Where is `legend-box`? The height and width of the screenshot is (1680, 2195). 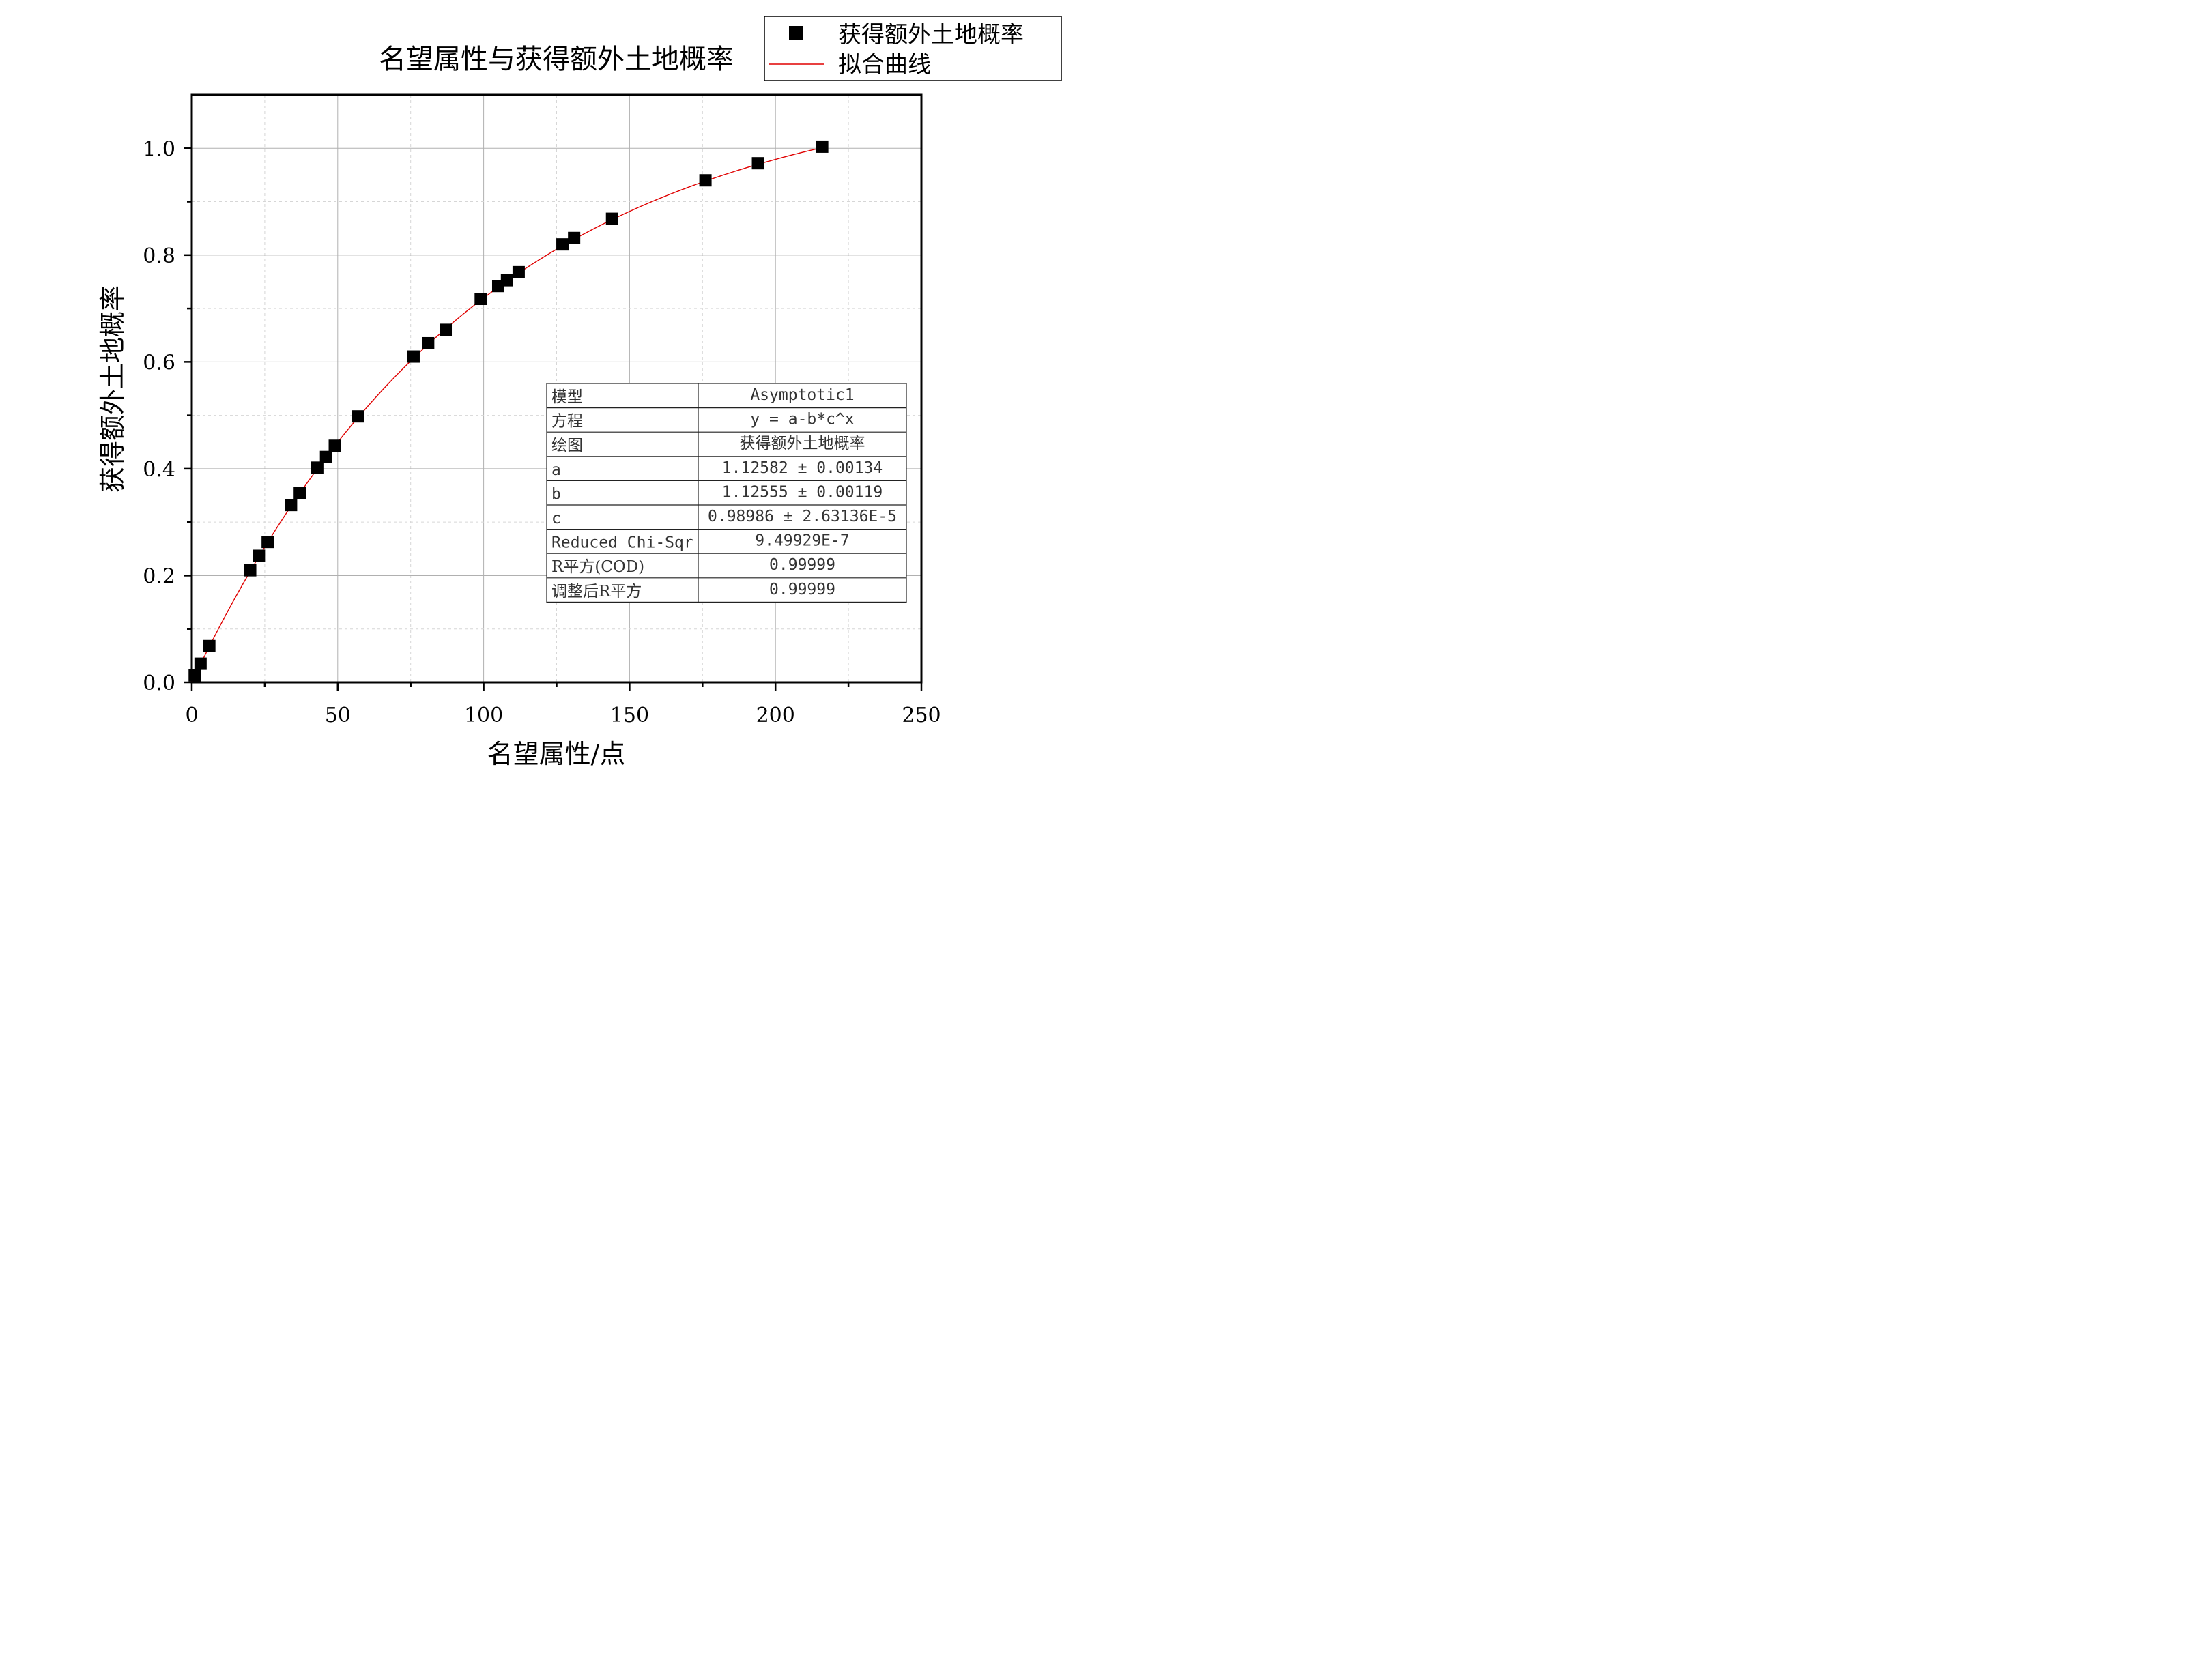
legend-box is located at coordinates (913, 48).